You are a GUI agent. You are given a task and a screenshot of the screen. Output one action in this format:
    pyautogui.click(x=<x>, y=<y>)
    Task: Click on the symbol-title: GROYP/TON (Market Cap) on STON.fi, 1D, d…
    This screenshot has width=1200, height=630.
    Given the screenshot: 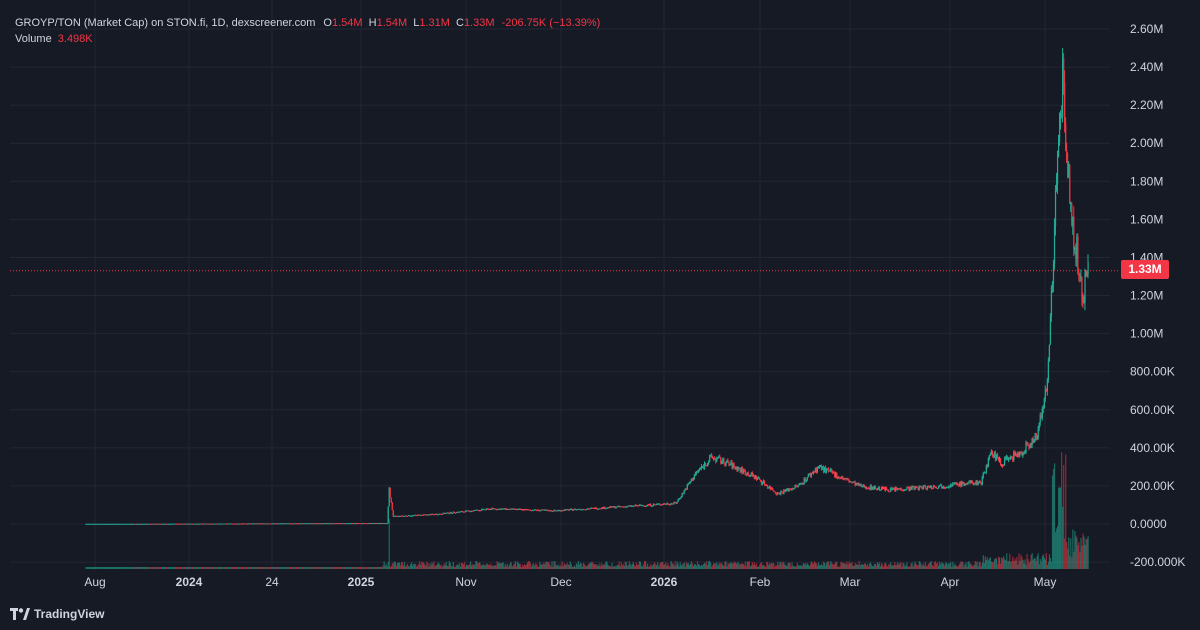 What is the action you would take?
    pyautogui.click(x=165, y=23)
    